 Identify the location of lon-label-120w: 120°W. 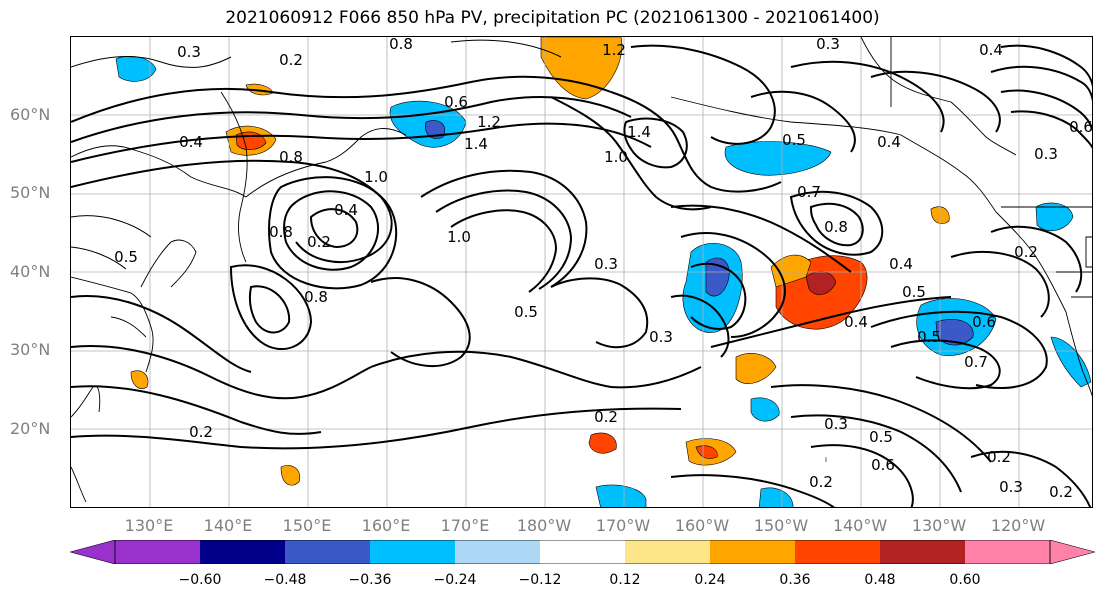
(1018, 525).